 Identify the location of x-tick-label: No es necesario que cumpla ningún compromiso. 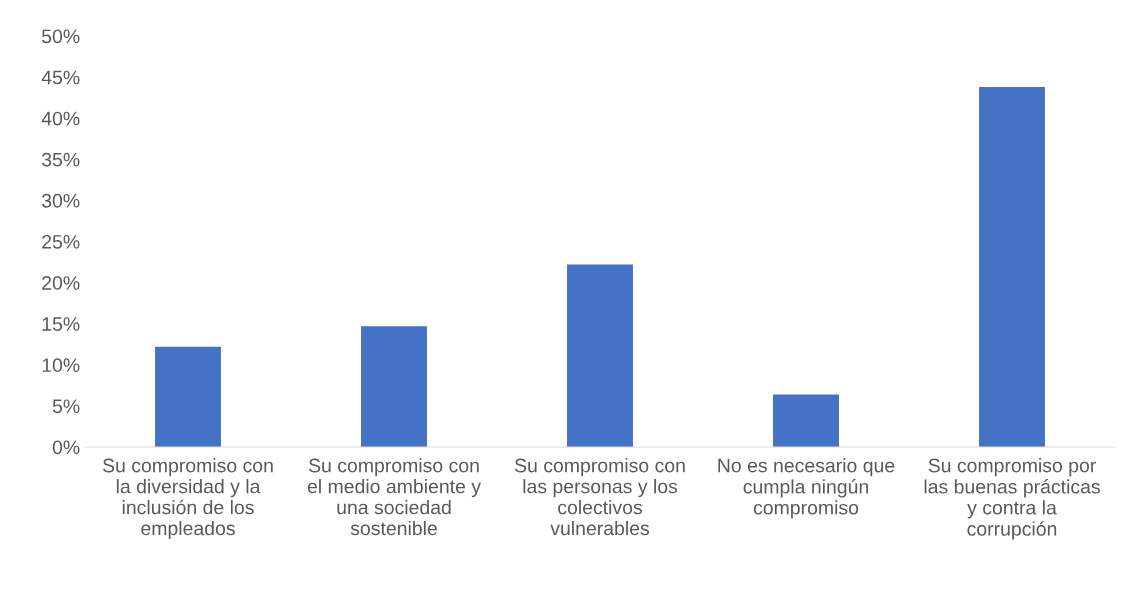
(806, 488).